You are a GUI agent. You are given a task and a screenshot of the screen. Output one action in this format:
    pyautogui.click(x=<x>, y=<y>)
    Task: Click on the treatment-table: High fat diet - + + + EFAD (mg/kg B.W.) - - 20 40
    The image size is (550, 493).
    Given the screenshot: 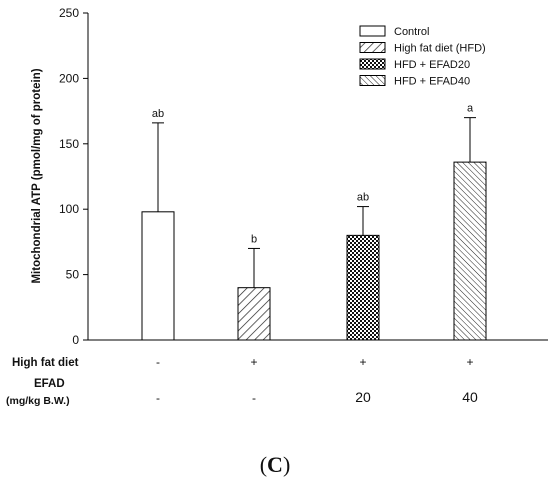 What is the action you would take?
    pyautogui.click(x=242, y=381)
    